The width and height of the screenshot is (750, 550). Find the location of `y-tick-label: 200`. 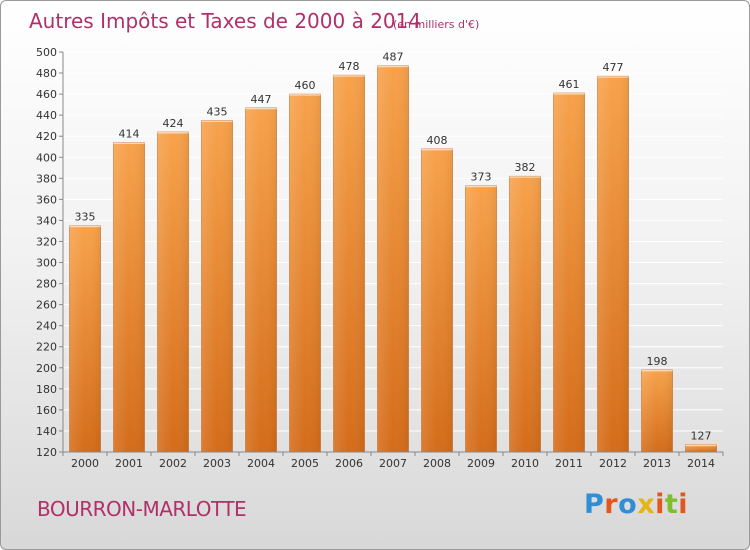

y-tick-label: 200 is located at coordinates (46, 368).